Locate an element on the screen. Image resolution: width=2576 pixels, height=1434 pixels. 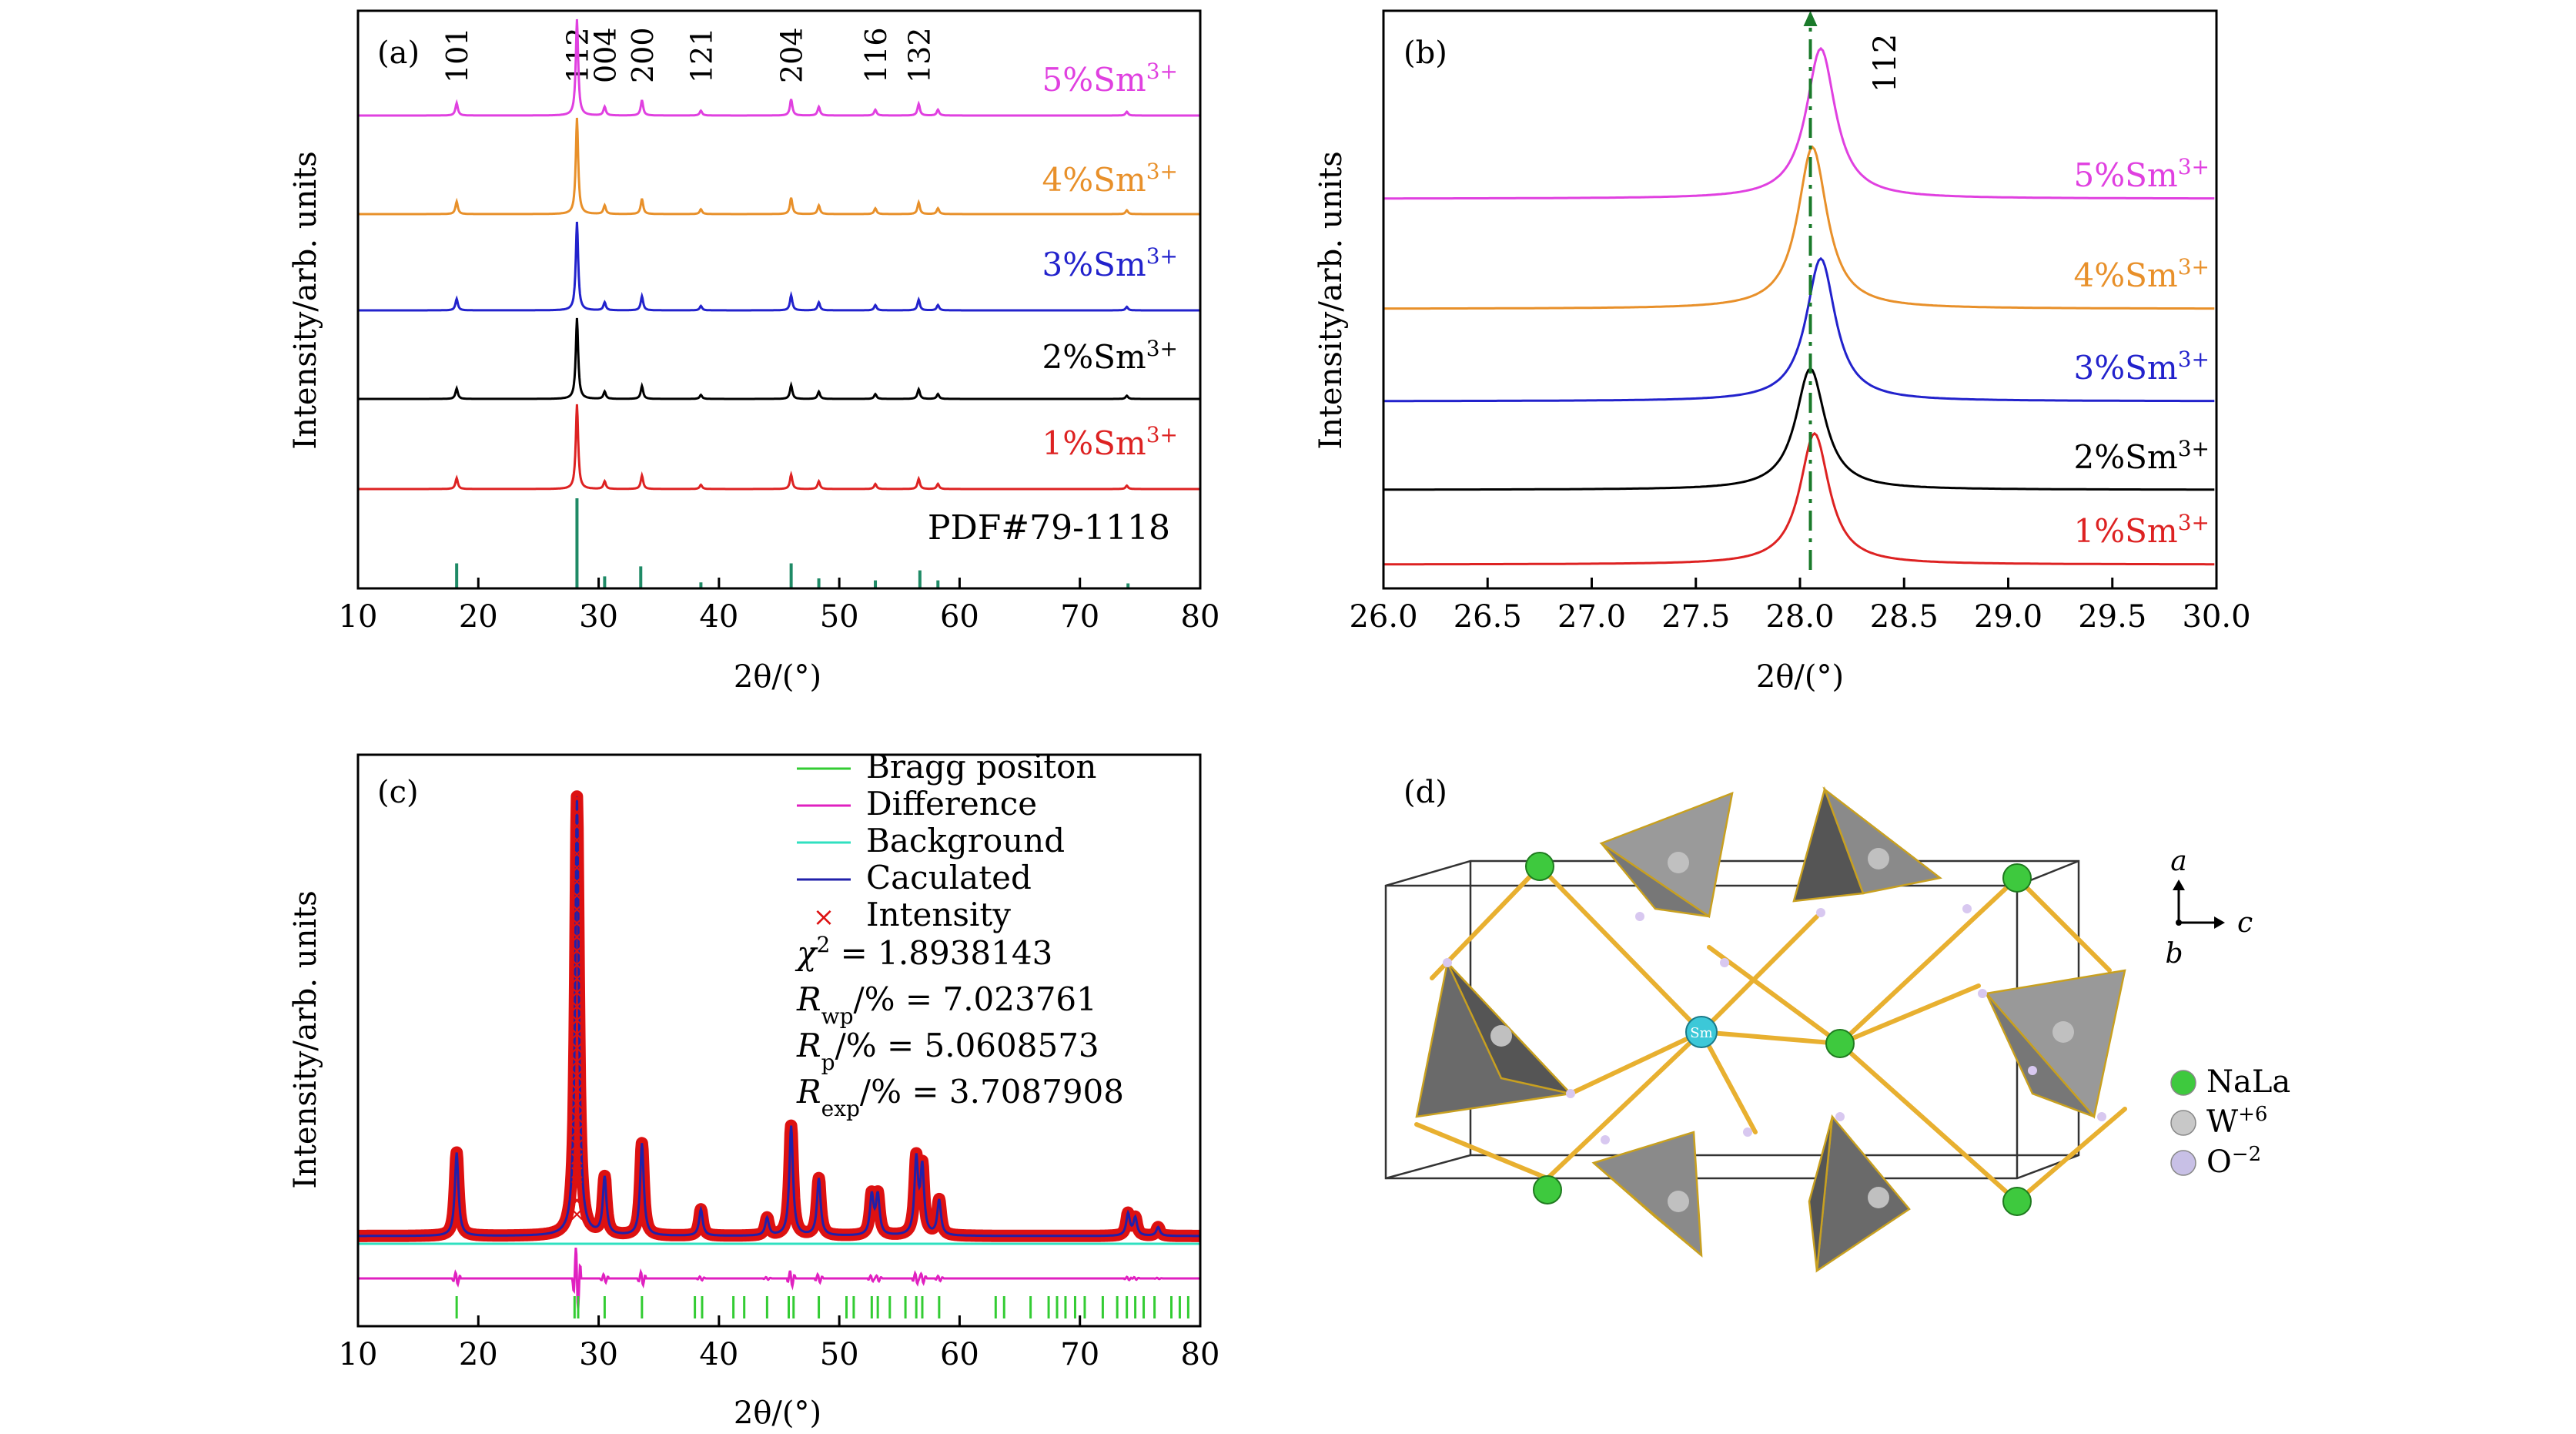
x-tick-label: 27.0 is located at coordinates (1592, 617).